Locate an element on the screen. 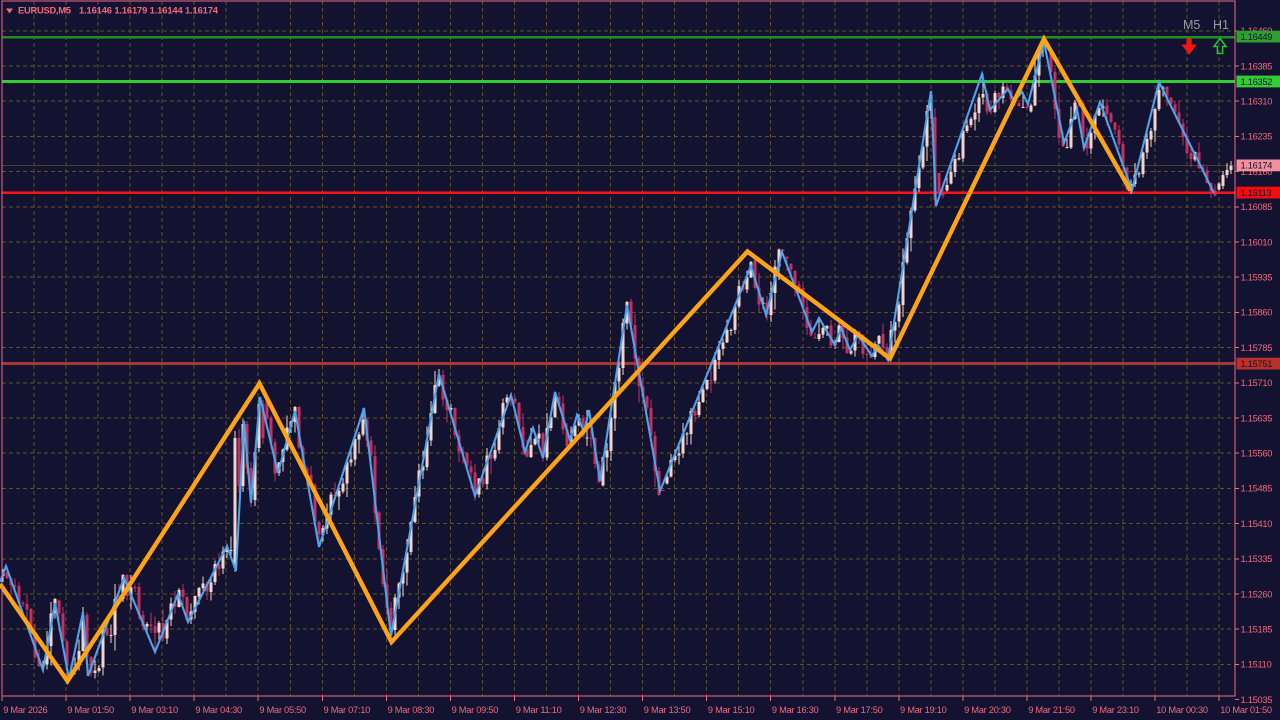 The height and width of the screenshot is (720, 1280). svg-text: 1.15635 is located at coordinates (1257, 418).